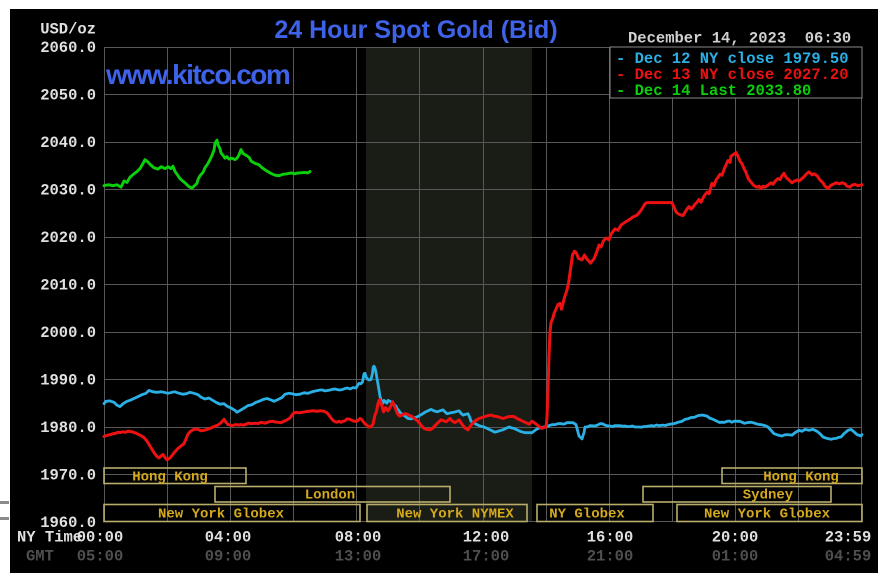 This screenshot has height=582, width=890. Describe the element at coordinates (358, 538) in the screenshot. I see `svg-text: 08:00` at that location.